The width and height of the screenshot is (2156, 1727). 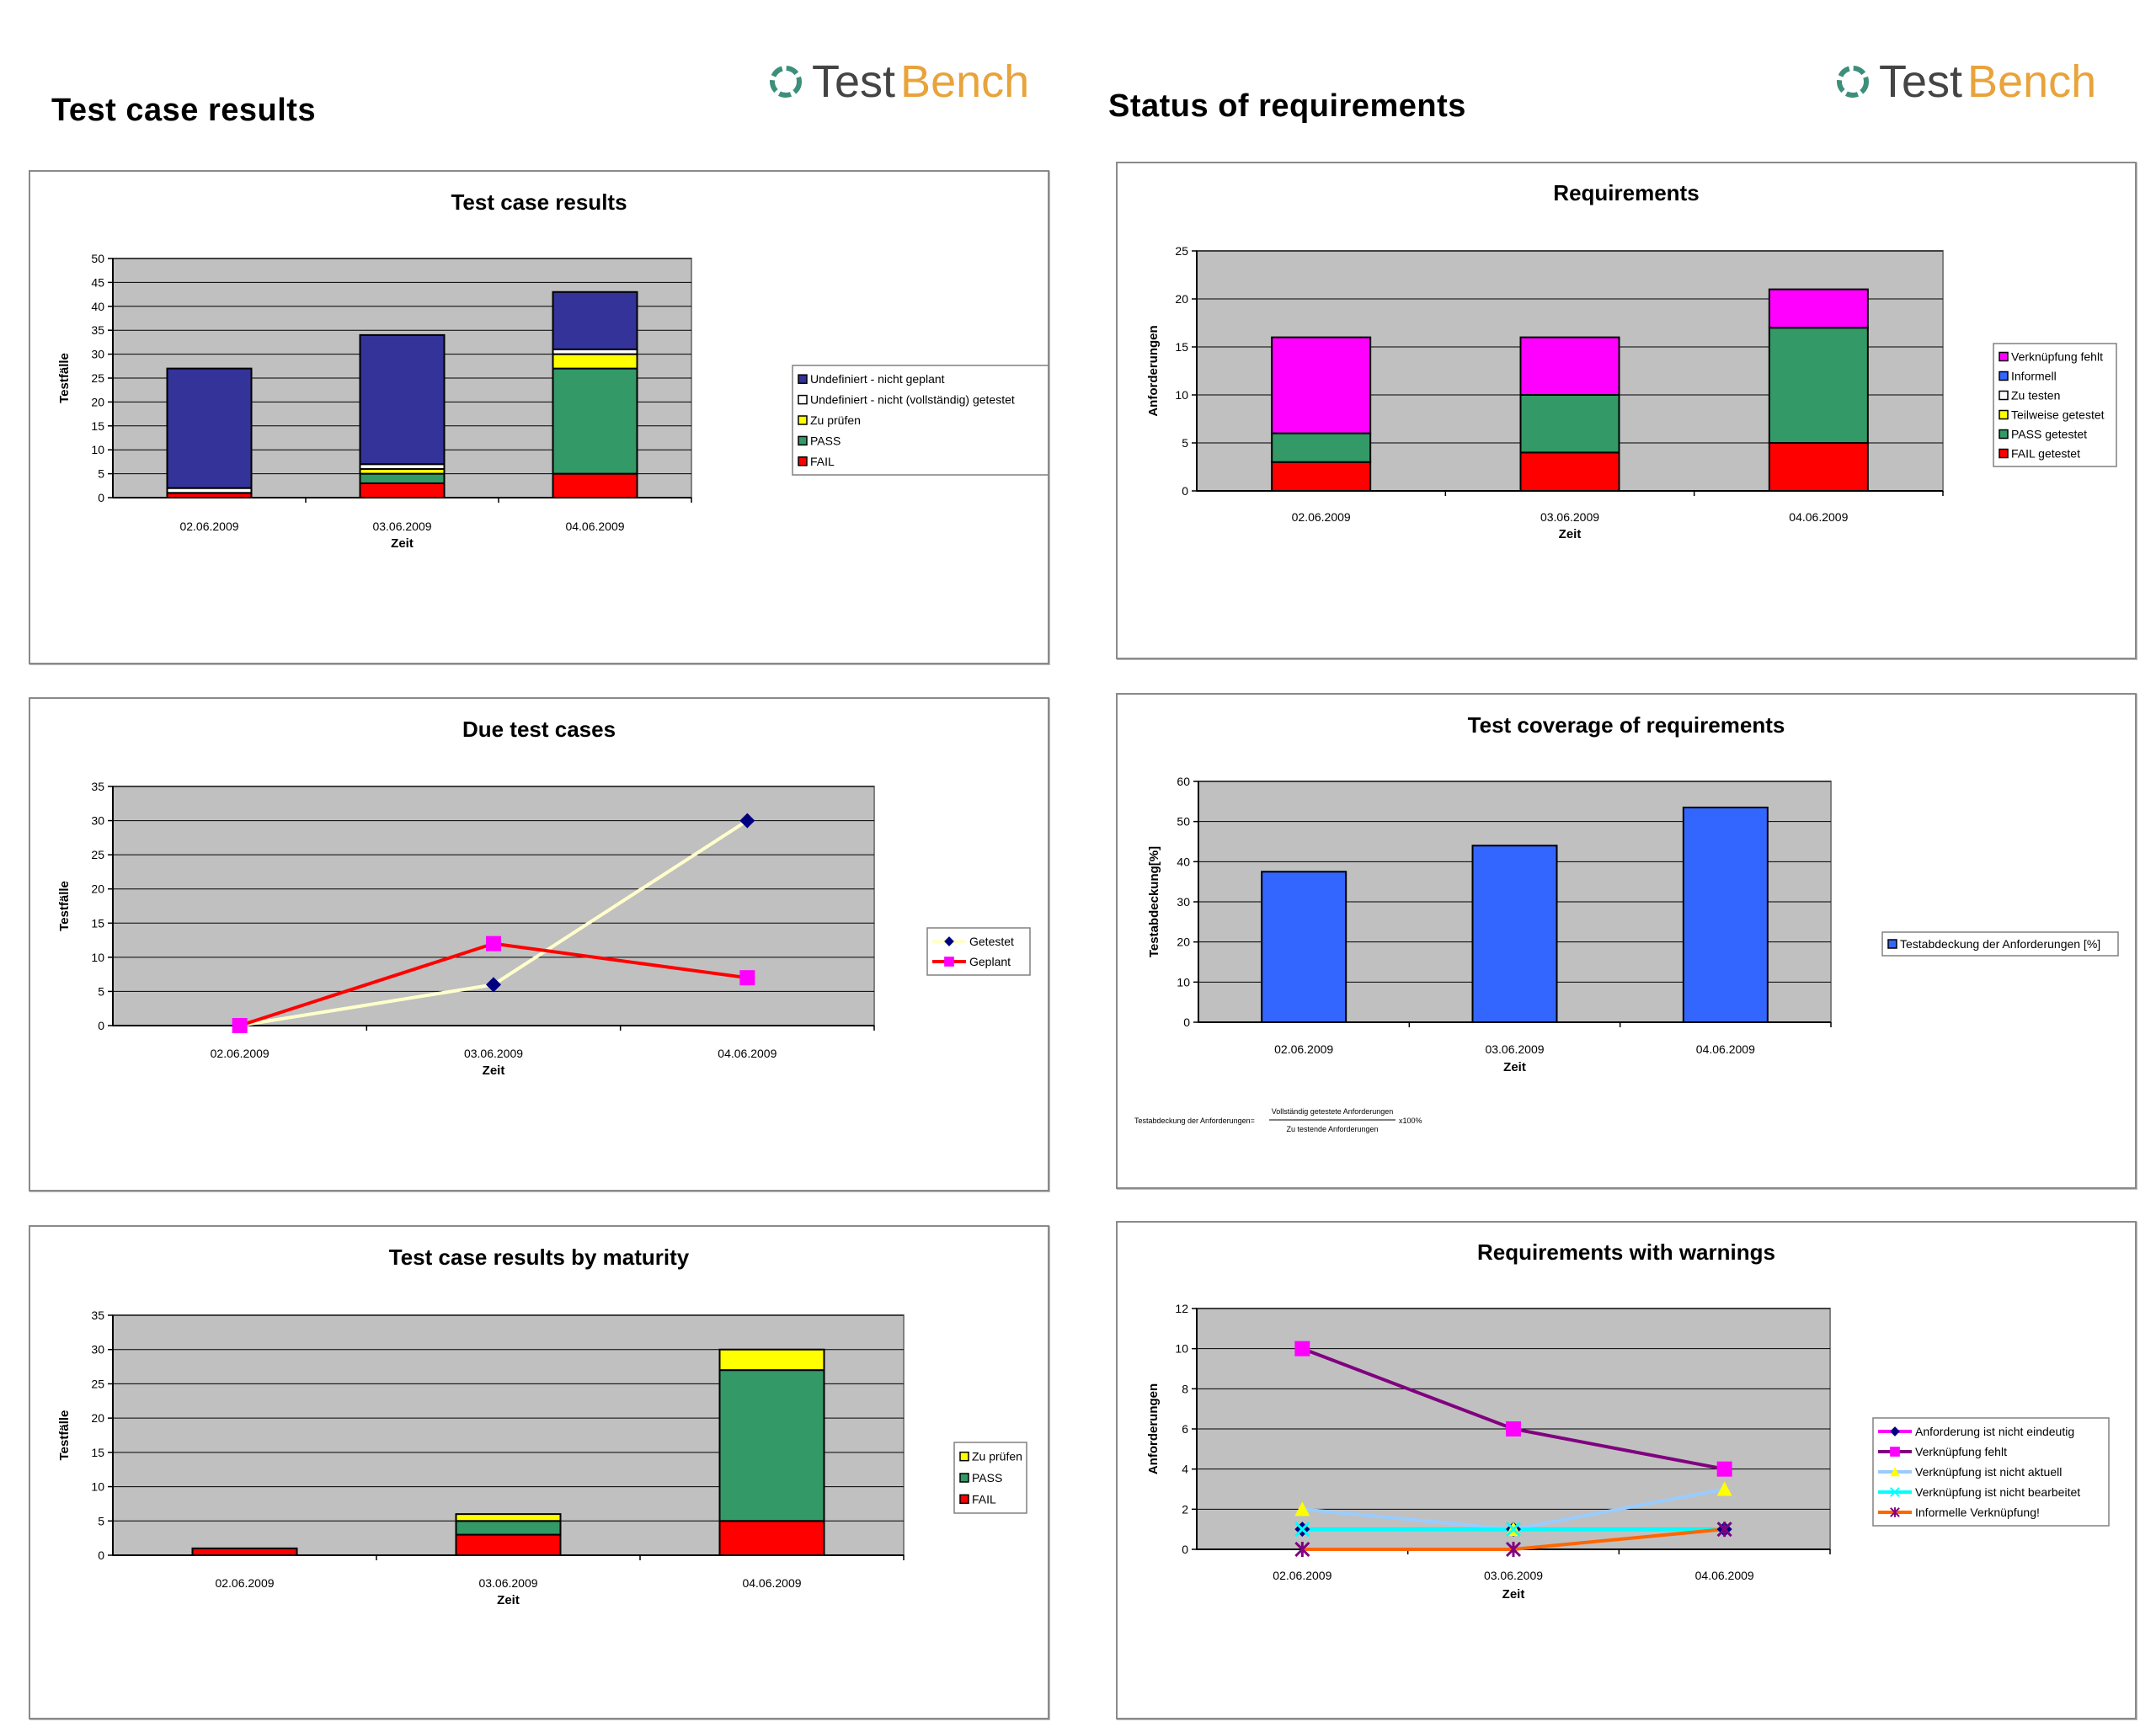 I want to click on bar-segment-testabdeckung-der-anforderungen-, so click(x=1725, y=915).